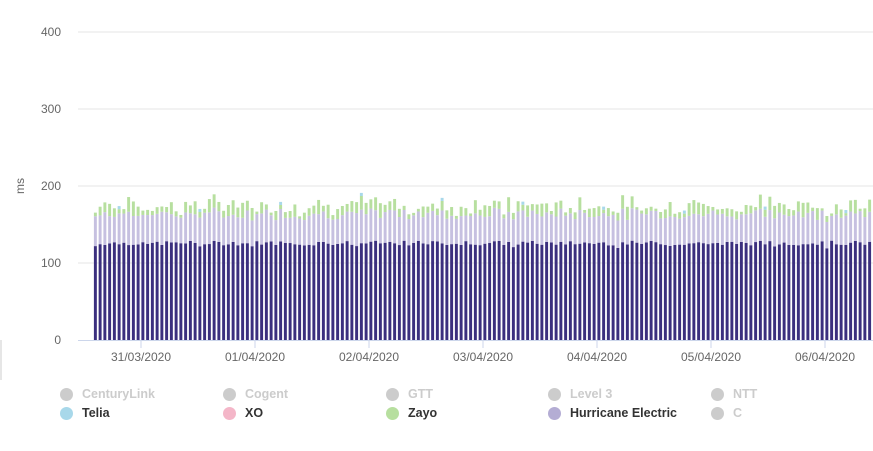 The height and width of the screenshot is (451, 873). Describe the element at coordinates (57, 340) in the screenshot. I see `y-tick-label: 0` at that location.